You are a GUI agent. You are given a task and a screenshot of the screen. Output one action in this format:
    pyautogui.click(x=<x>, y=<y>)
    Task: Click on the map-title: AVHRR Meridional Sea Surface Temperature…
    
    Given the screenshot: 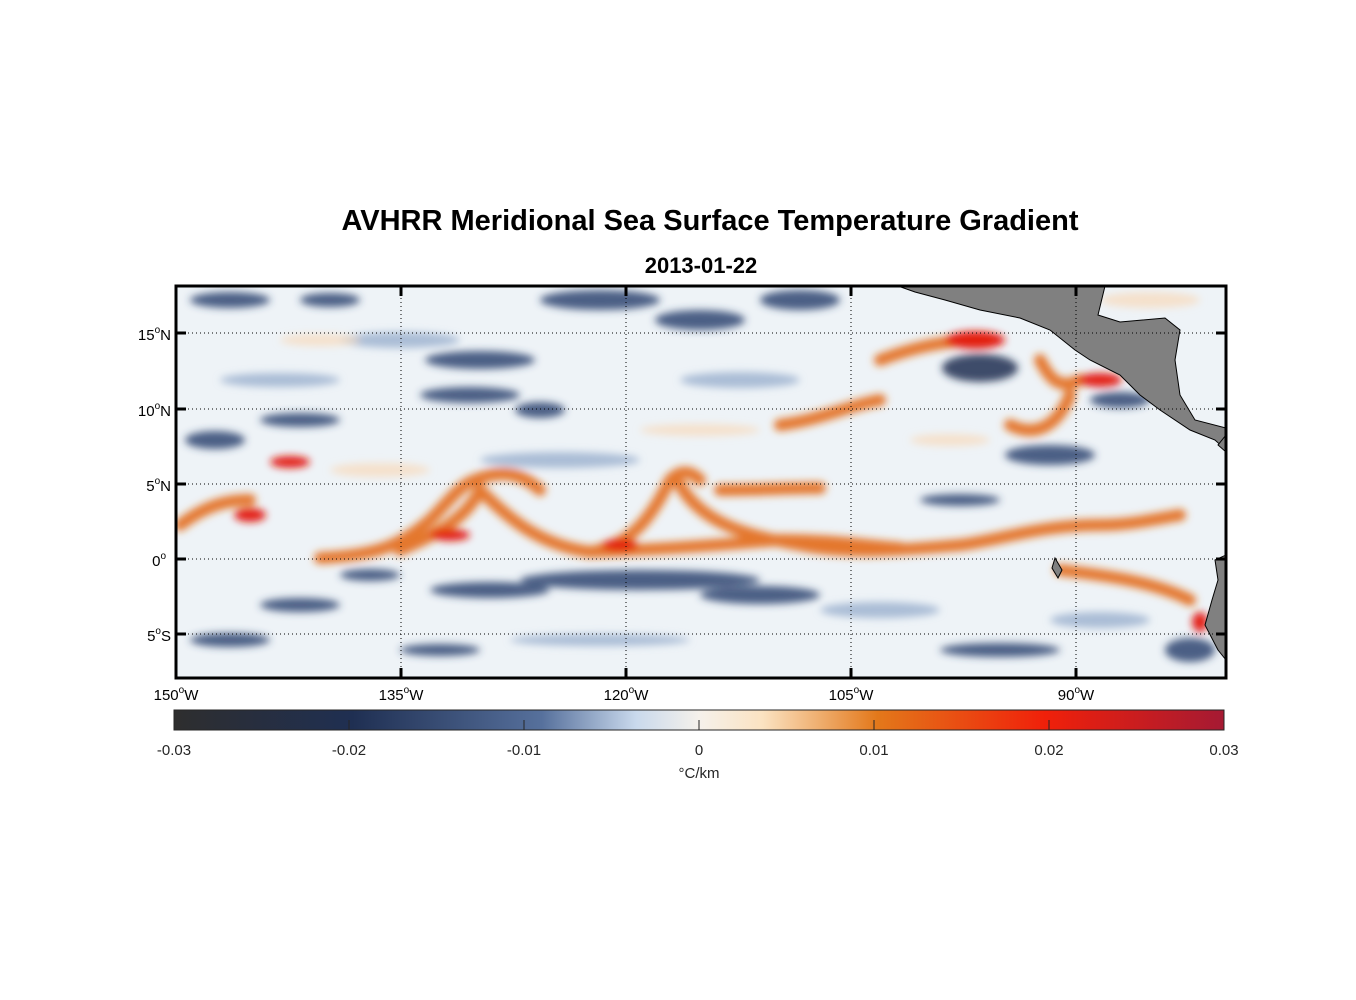 What is the action you would take?
    pyautogui.click(x=710, y=221)
    